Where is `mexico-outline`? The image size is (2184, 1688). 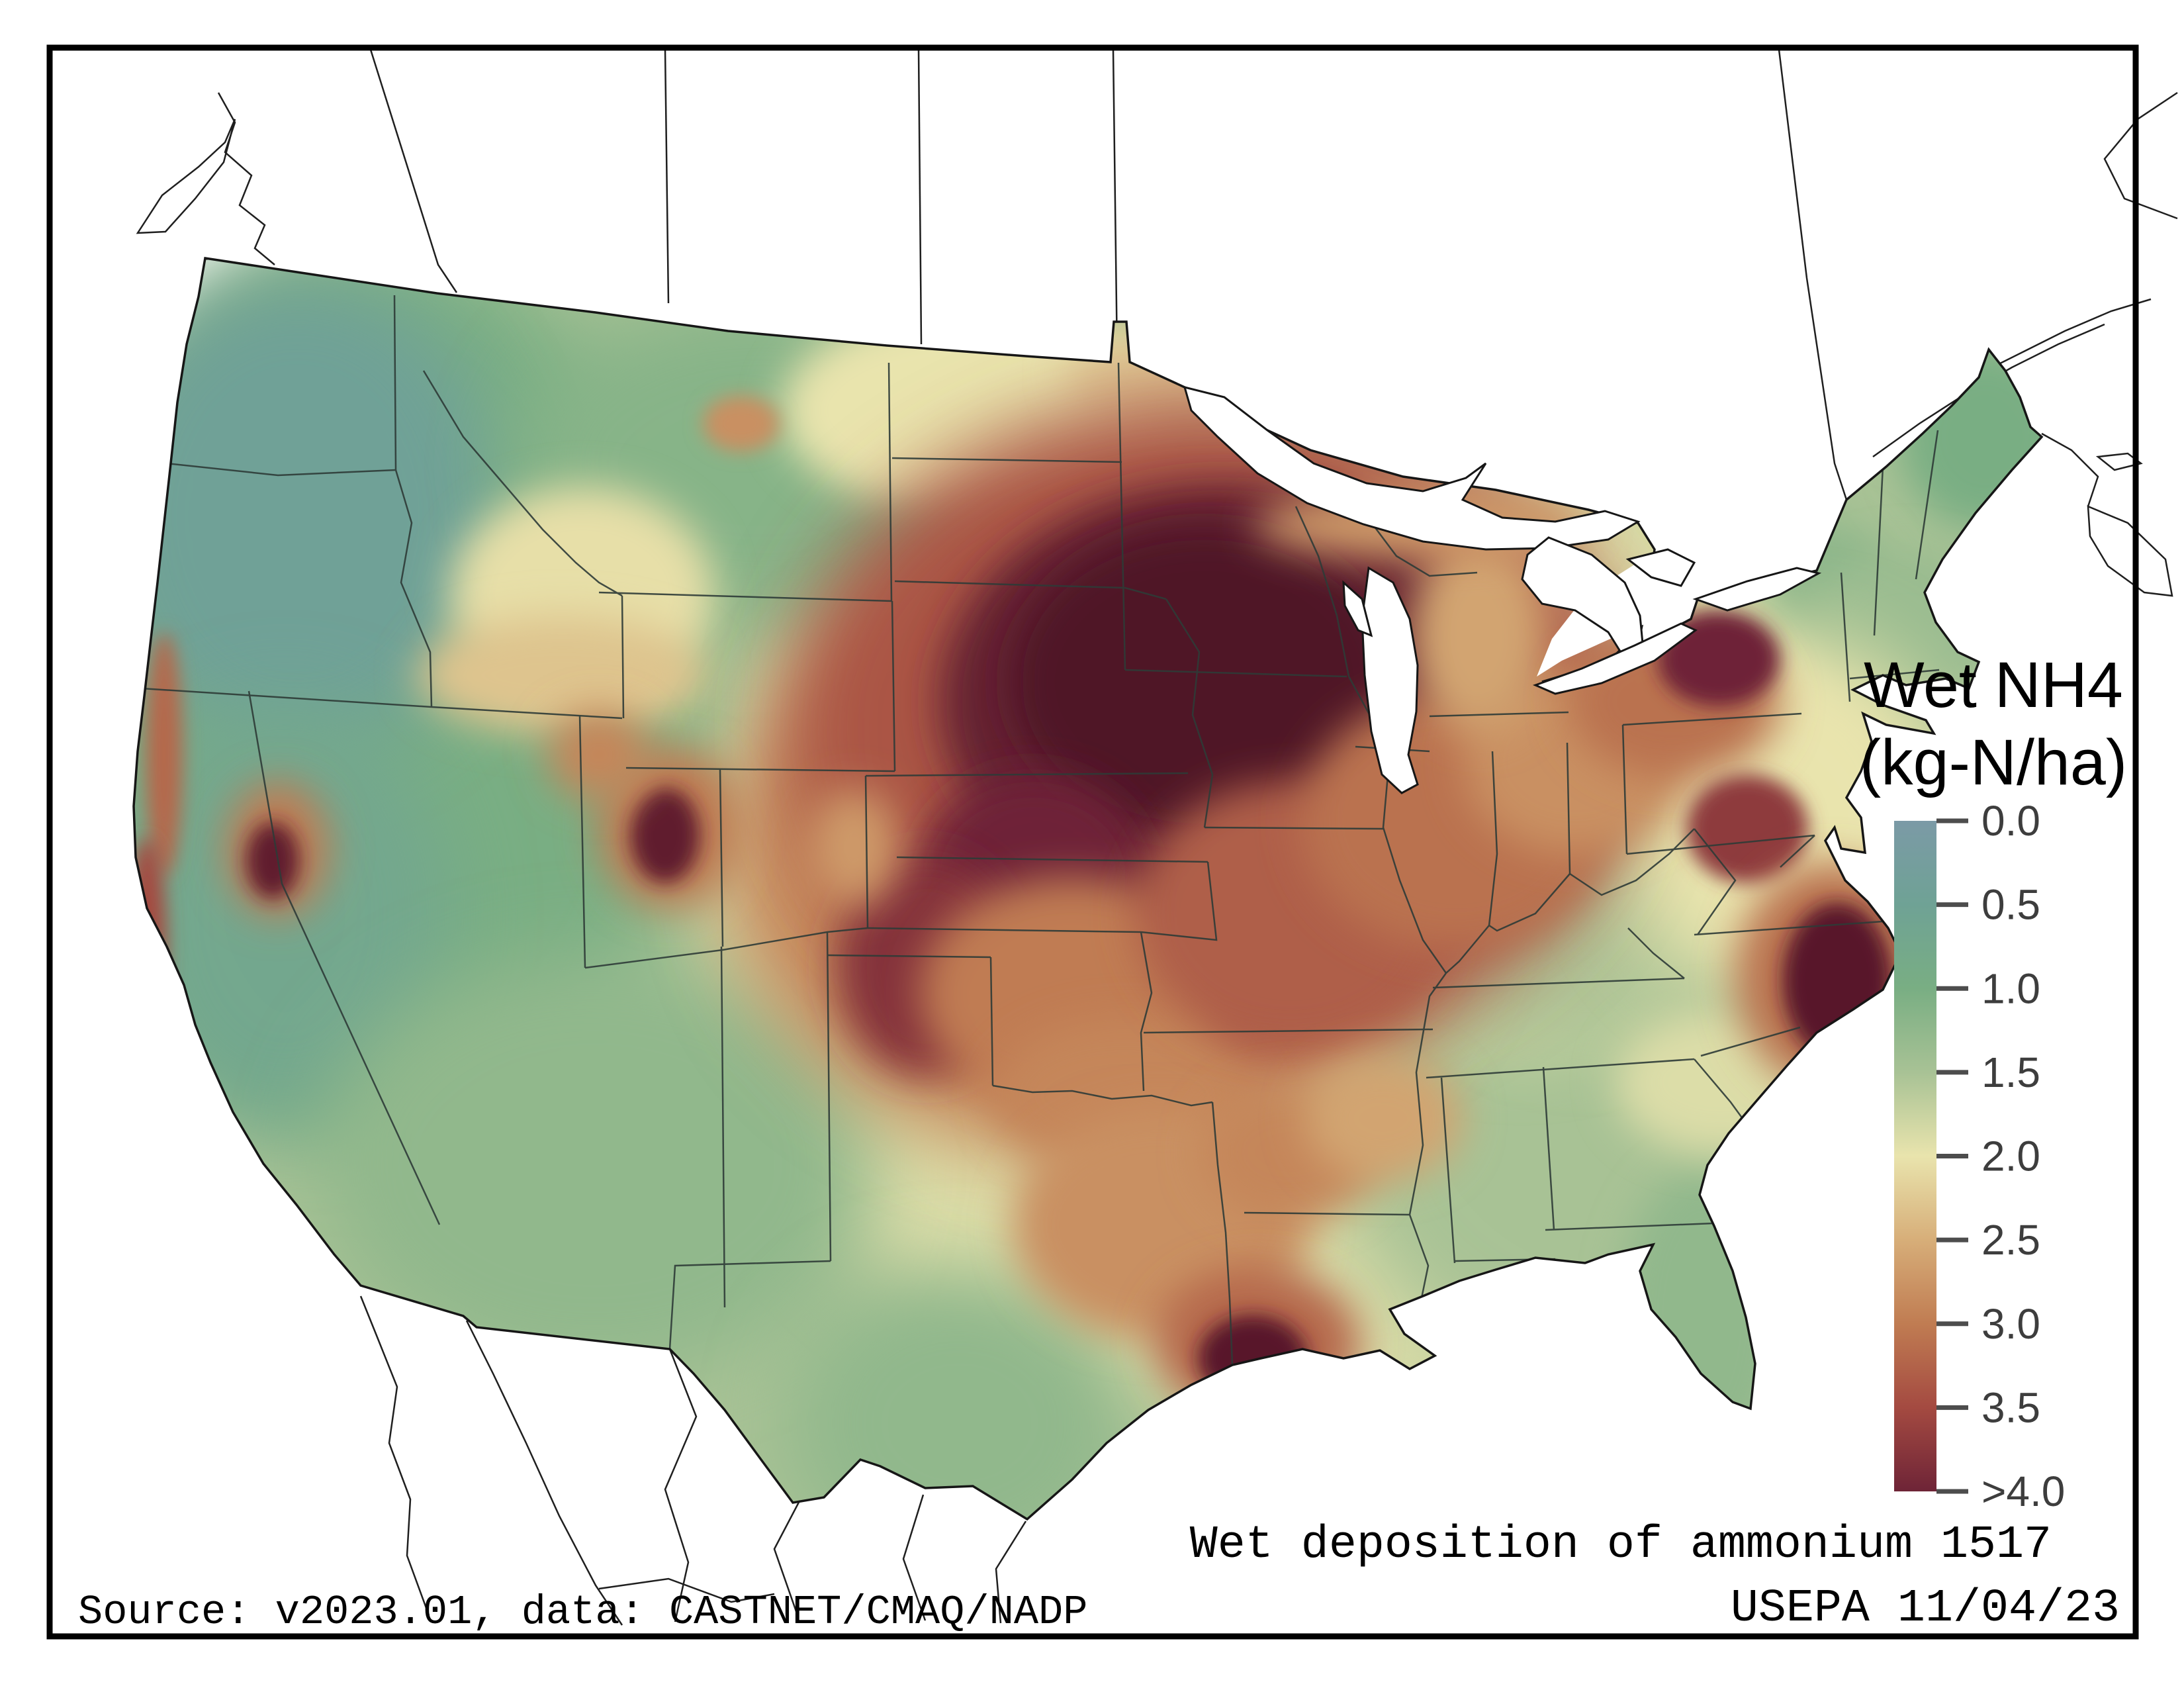 mexico-outline is located at coordinates (693, 1460).